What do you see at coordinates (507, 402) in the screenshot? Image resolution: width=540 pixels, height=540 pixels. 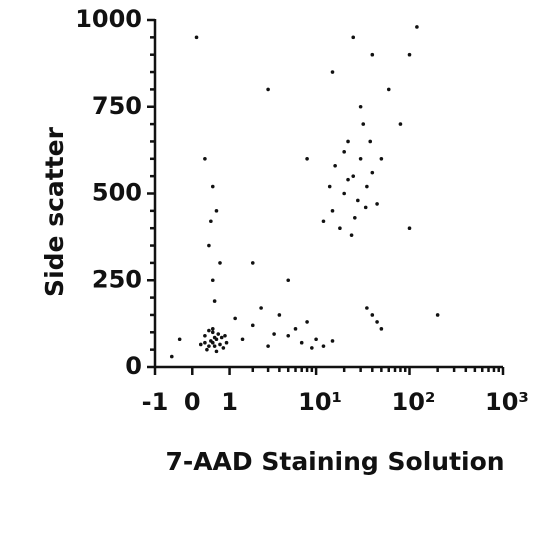 I see `x-tick-label: 10³` at bounding box center [507, 402].